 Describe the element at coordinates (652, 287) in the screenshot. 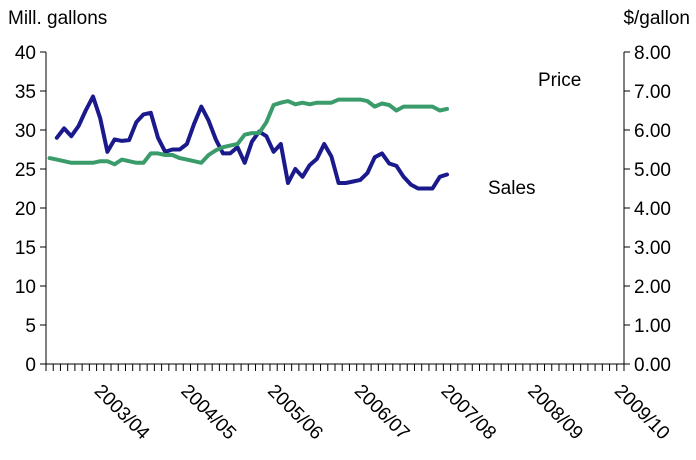

I see `right-tick-label: 2.00` at that location.